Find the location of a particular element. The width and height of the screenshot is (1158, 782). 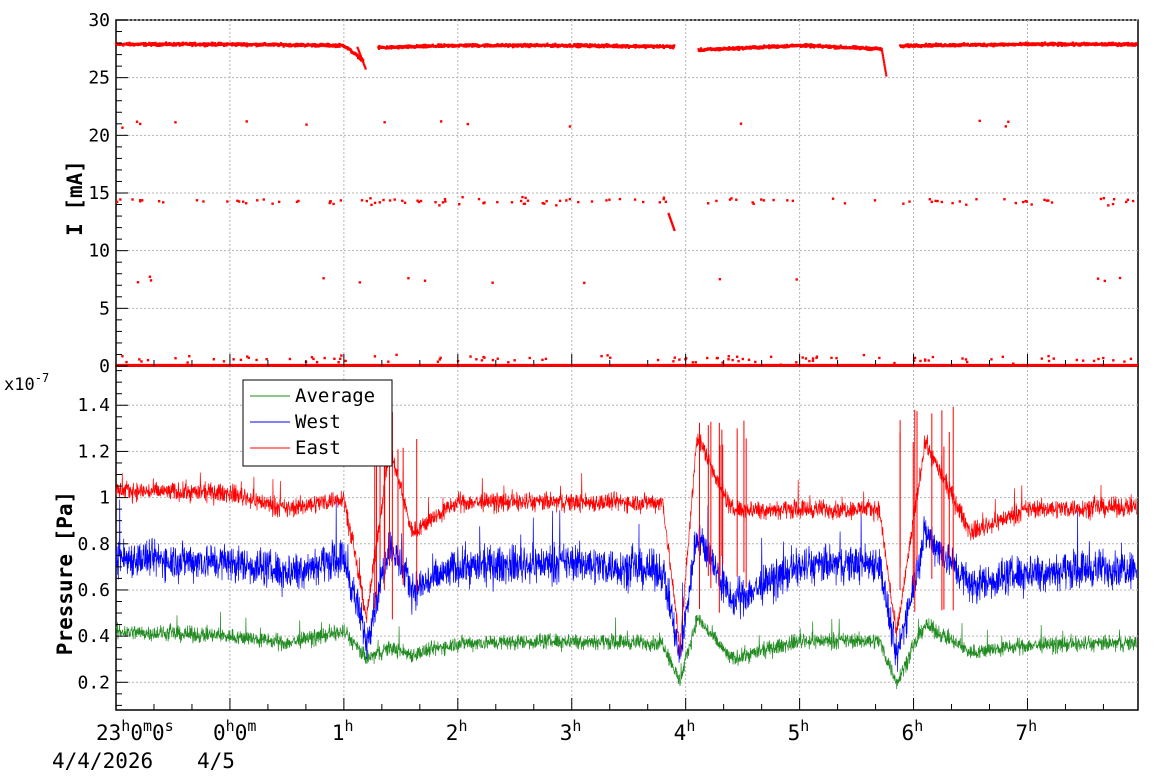

time-label-start: 23h0m0s is located at coordinates (135, 731).